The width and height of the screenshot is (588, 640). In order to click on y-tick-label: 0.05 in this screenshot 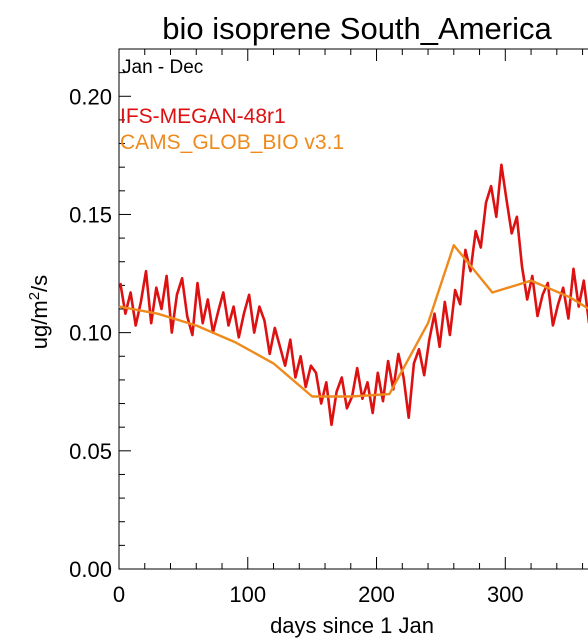, I will do `click(90, 451)`.